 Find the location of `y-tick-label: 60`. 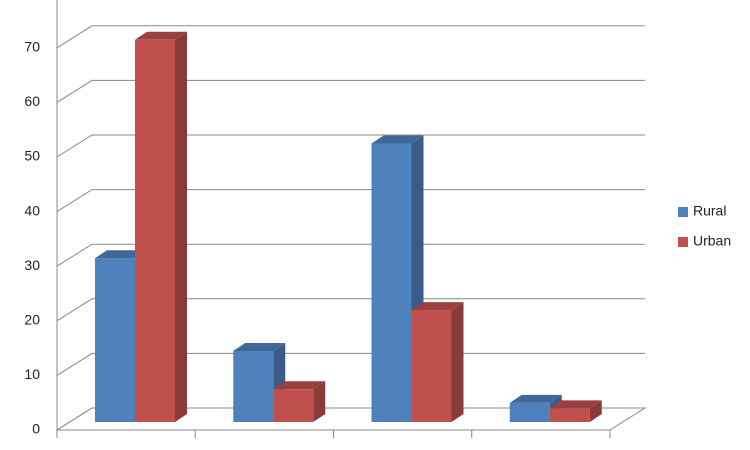

y-tick-label: 60 is located at coordinates (32, 101).